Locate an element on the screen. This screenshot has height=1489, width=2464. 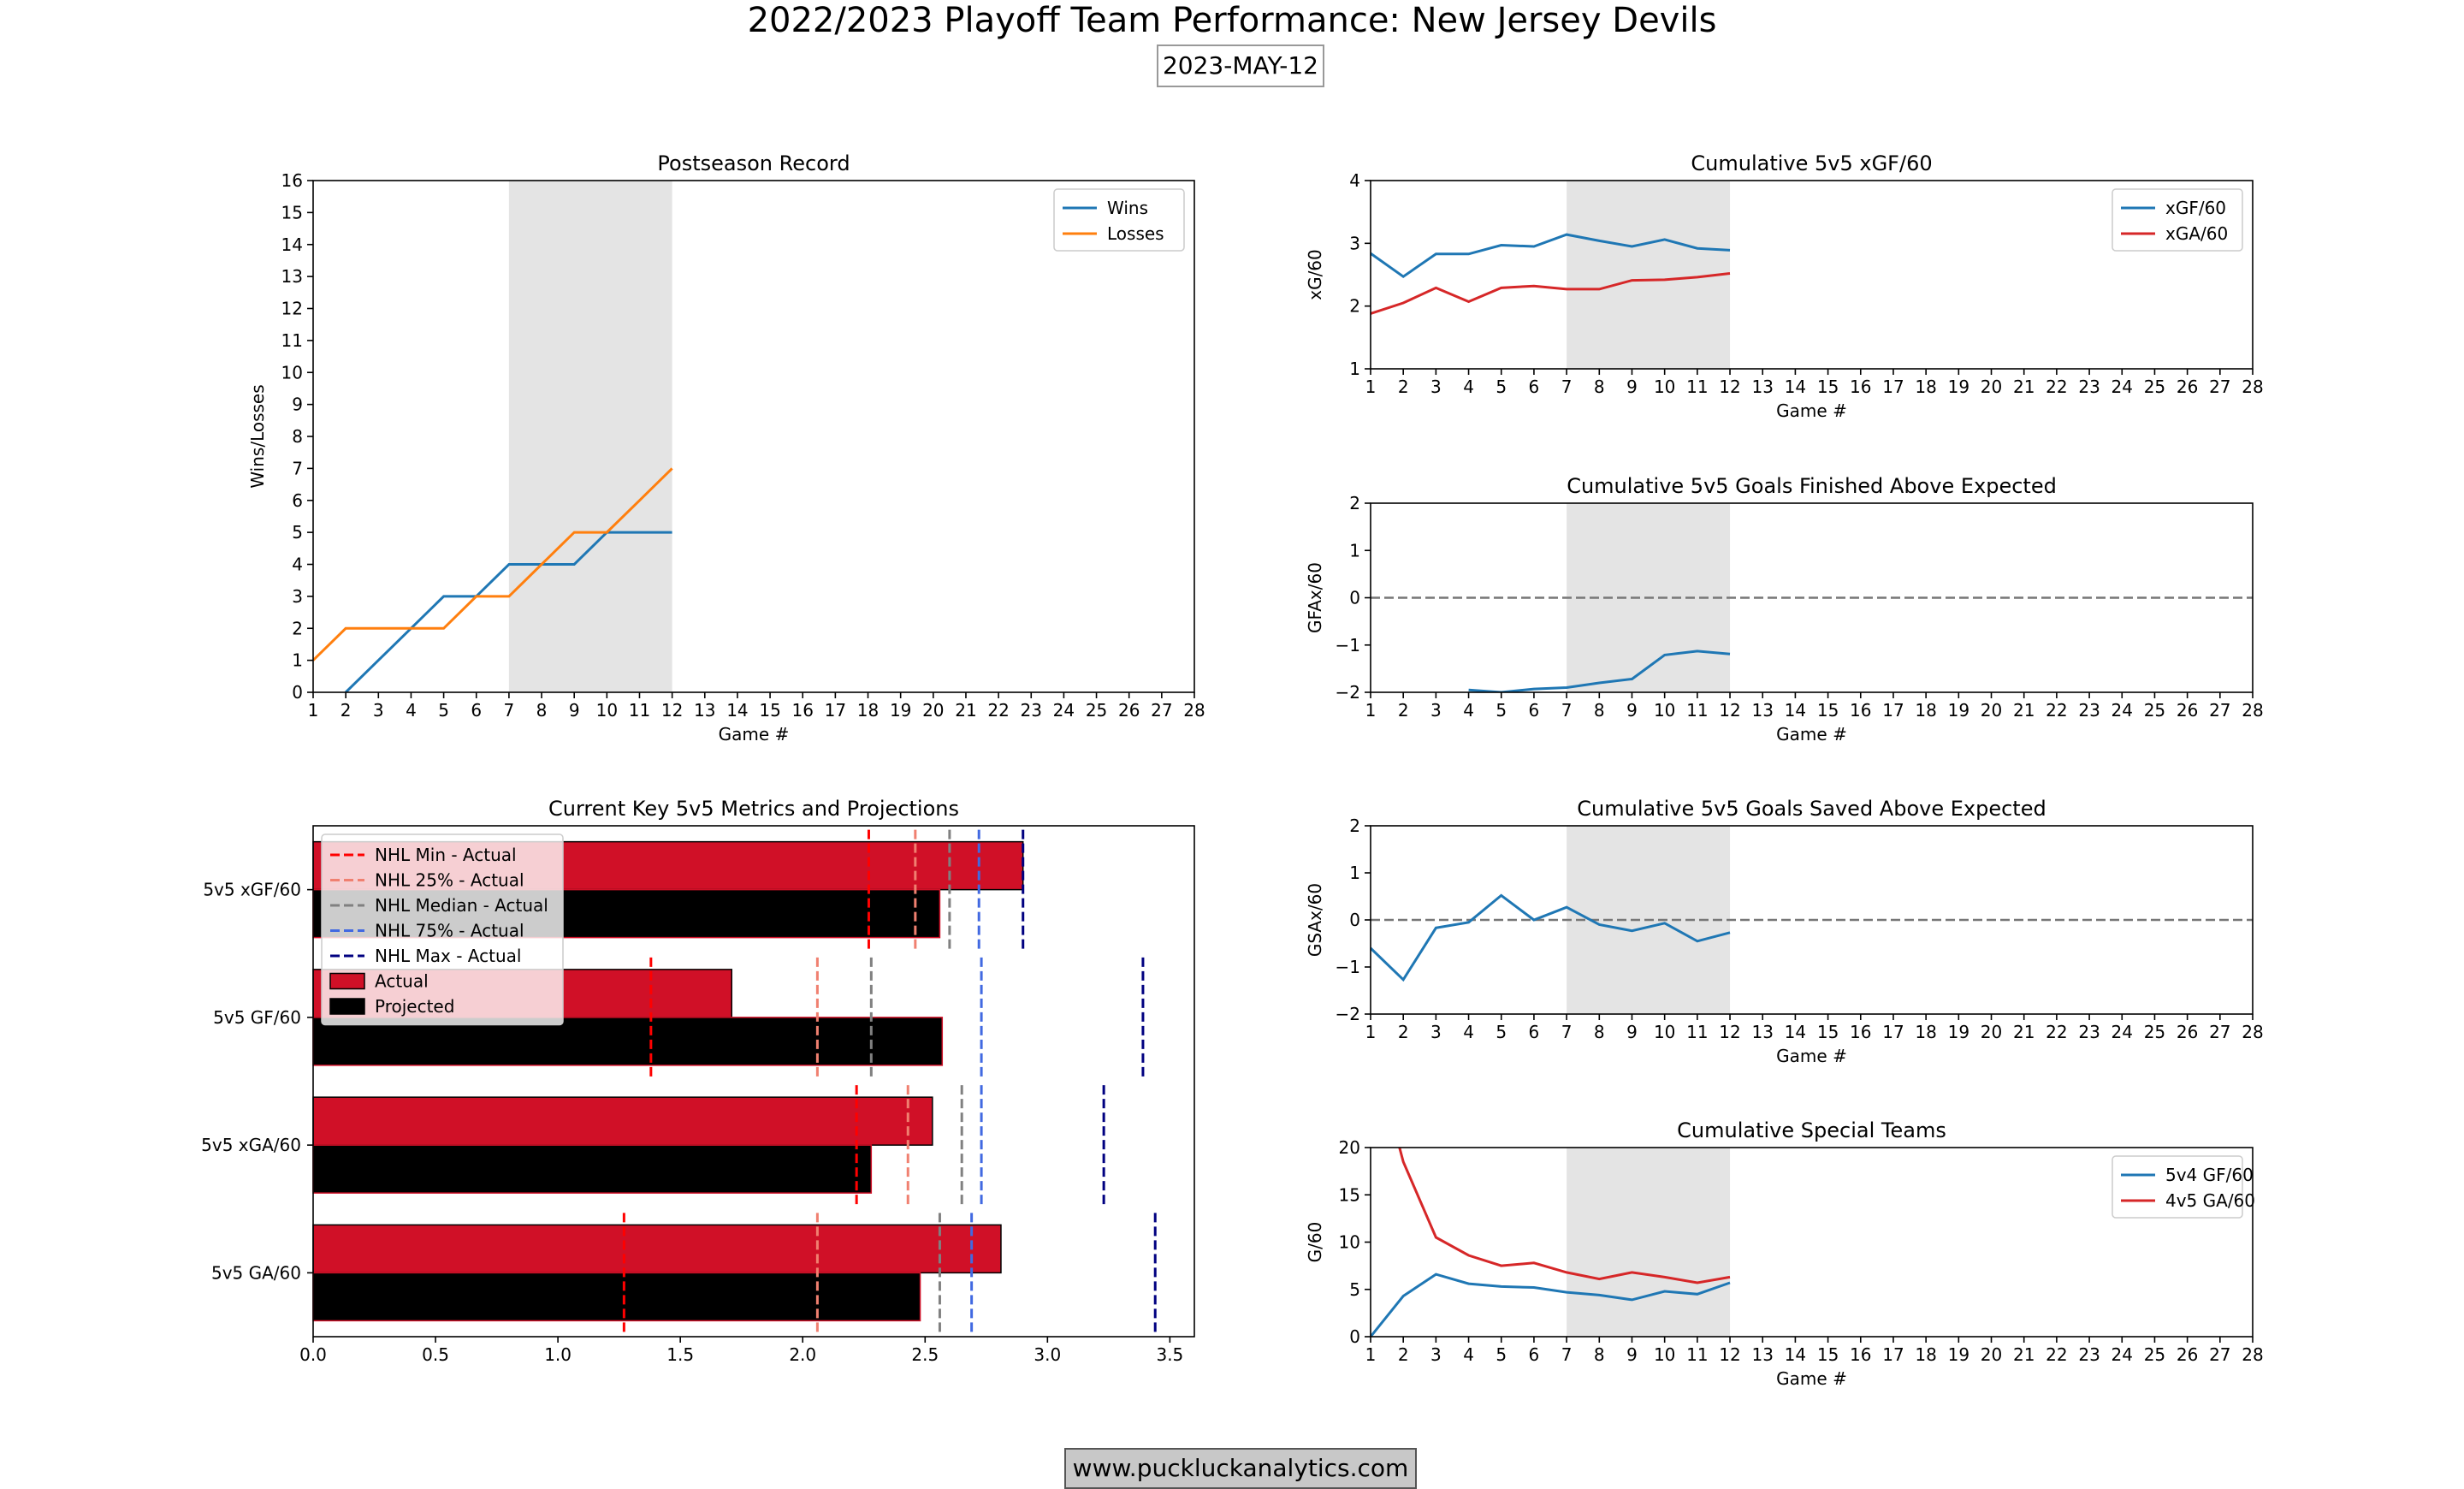
y-tick-label: 4 is located at coordinates (1354, 180).